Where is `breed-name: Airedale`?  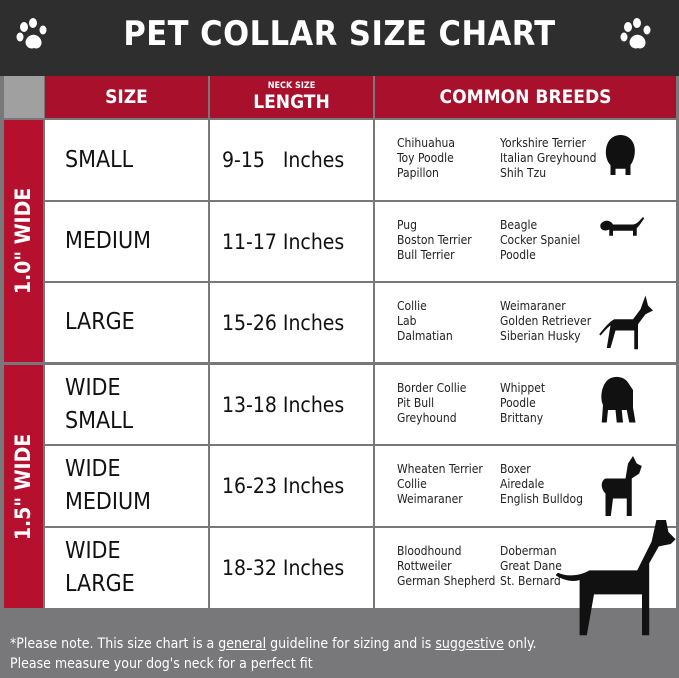 breed-name: Airedale is located at coordinates (522, 484).